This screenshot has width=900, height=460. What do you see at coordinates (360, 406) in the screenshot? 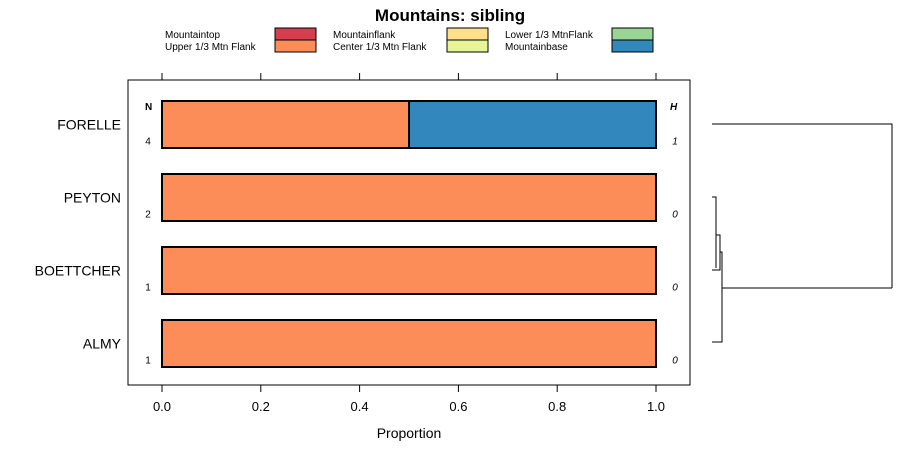
I see `x-tick-label: 0.4` at bounding box center [360, 406].